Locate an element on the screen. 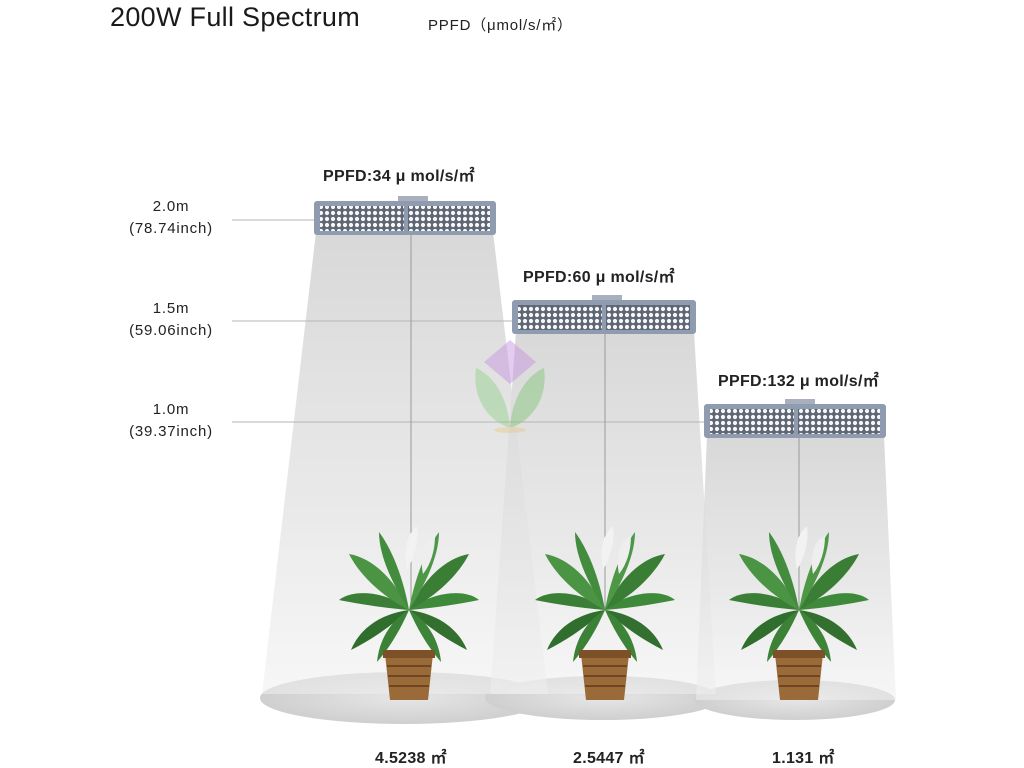  height-label-1.5m: 1.5m (59.06inch) is located at coordinates (171, 320).